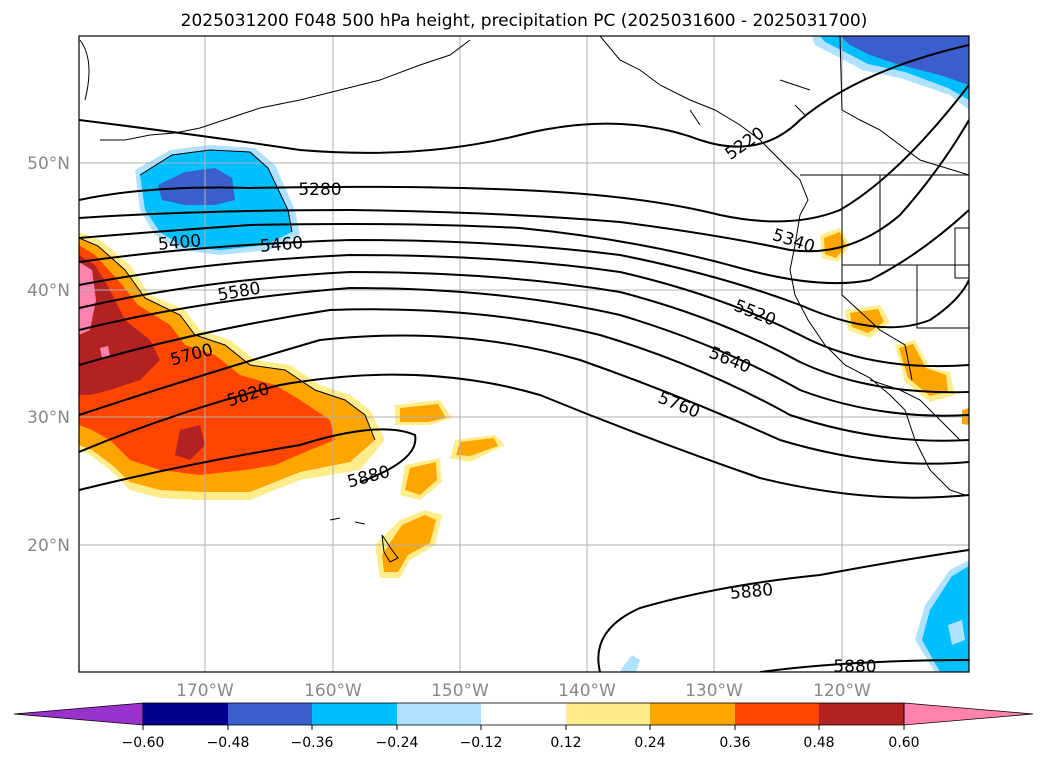  What do you see at coordinates (48, 291) in the screenshot?
I see `lat-label: 40°N` at bounding box center [48, 291].